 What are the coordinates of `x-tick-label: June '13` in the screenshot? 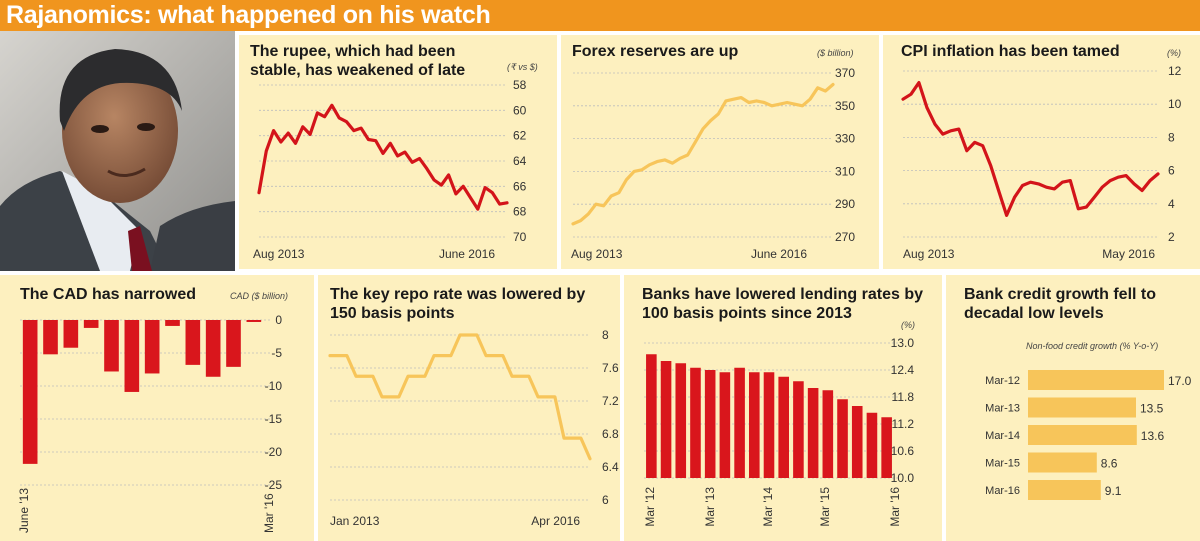 It's located at (24, 510).